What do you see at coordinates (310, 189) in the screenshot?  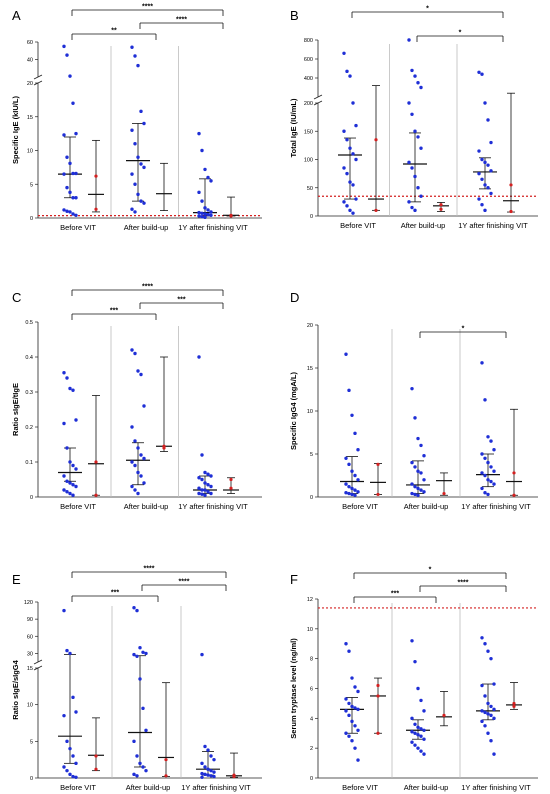 I see `y-tick-label: 50` at bounding box center [310, 189].